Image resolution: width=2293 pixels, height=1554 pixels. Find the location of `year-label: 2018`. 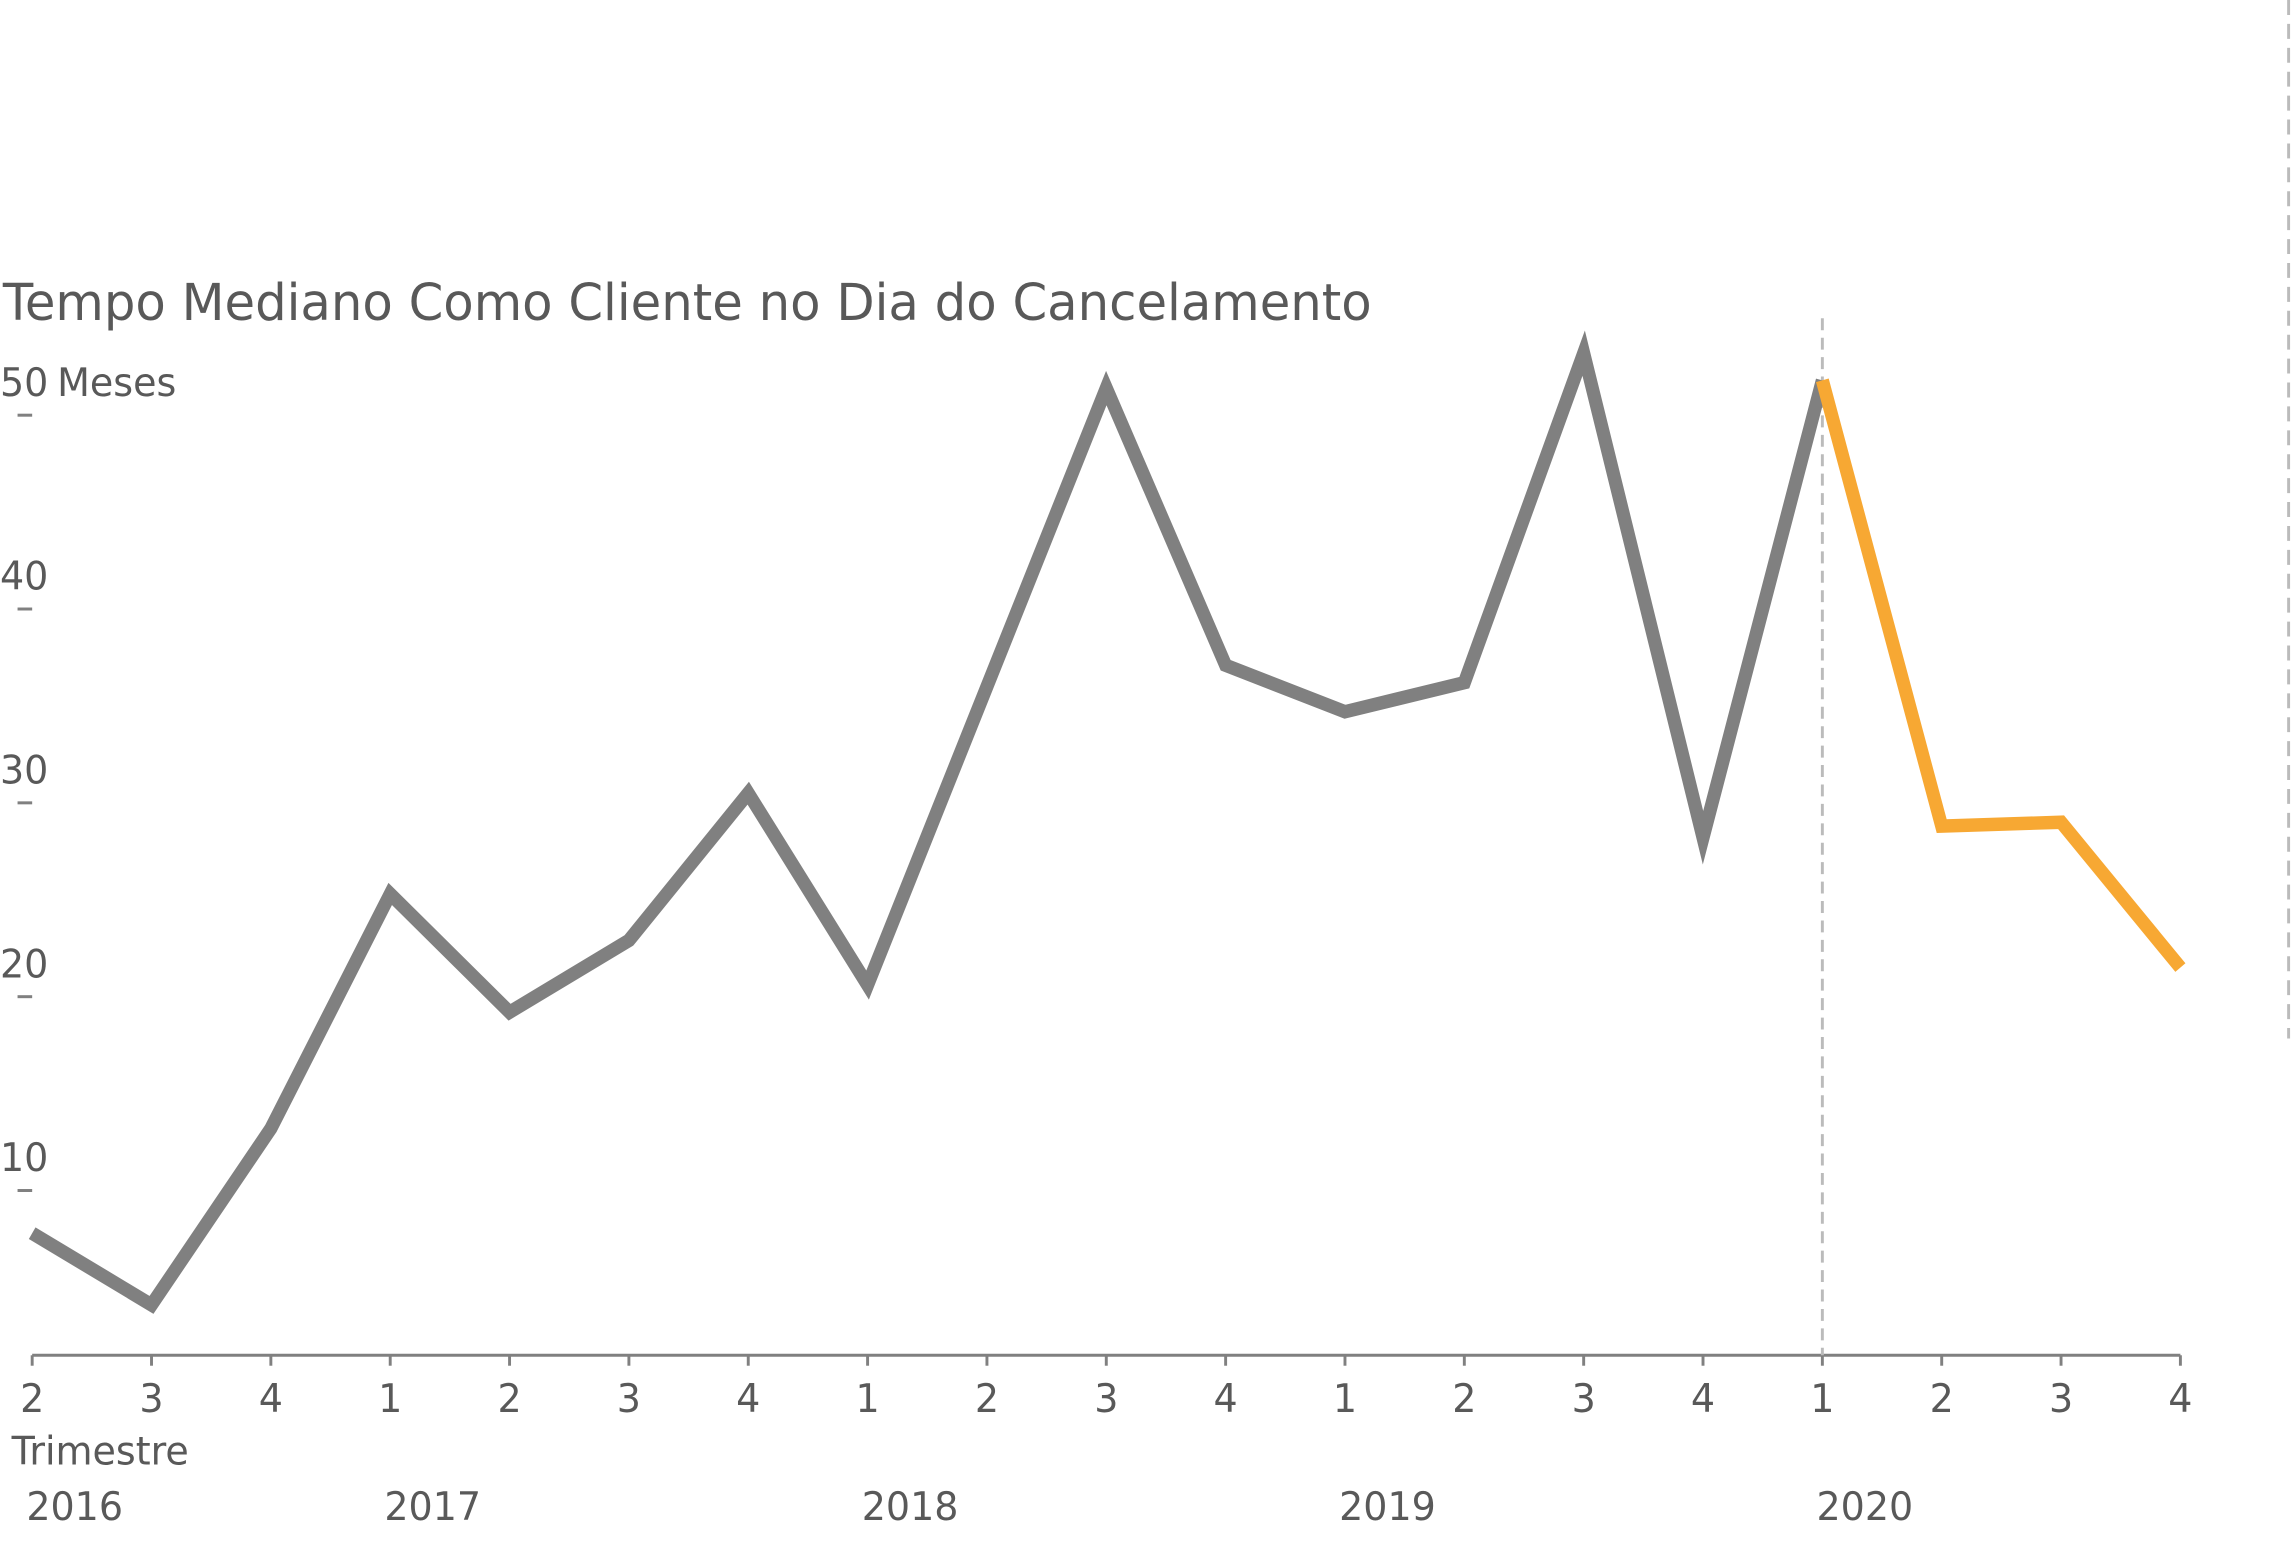

year-label: 2018 is located at coordinates (910, 1506).